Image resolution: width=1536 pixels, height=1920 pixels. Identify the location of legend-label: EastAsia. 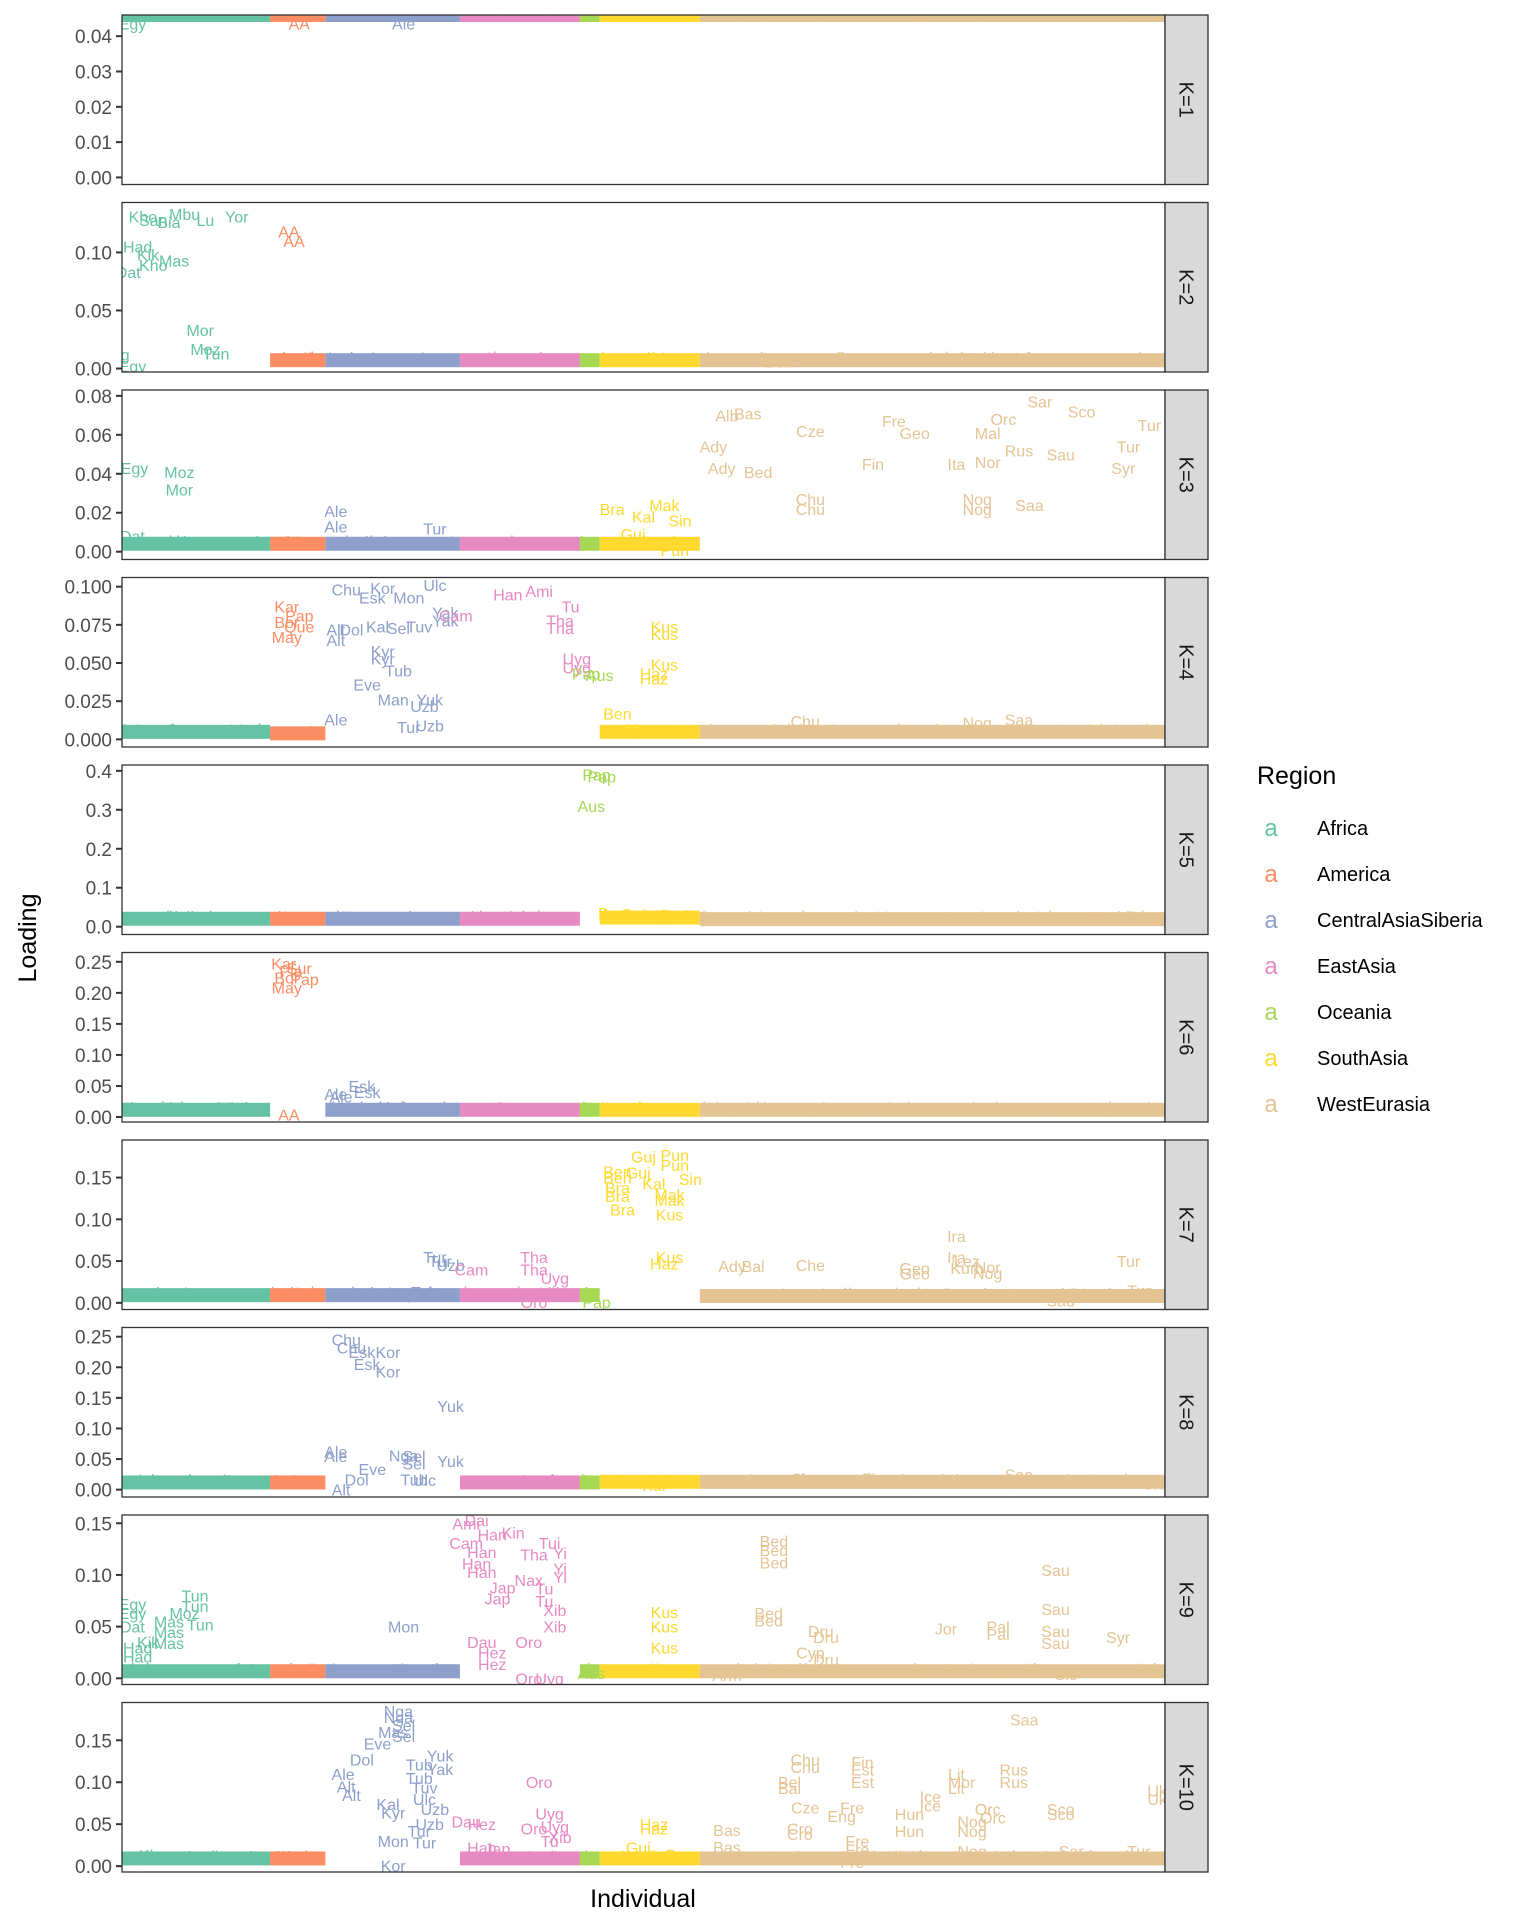
(1357, 967).